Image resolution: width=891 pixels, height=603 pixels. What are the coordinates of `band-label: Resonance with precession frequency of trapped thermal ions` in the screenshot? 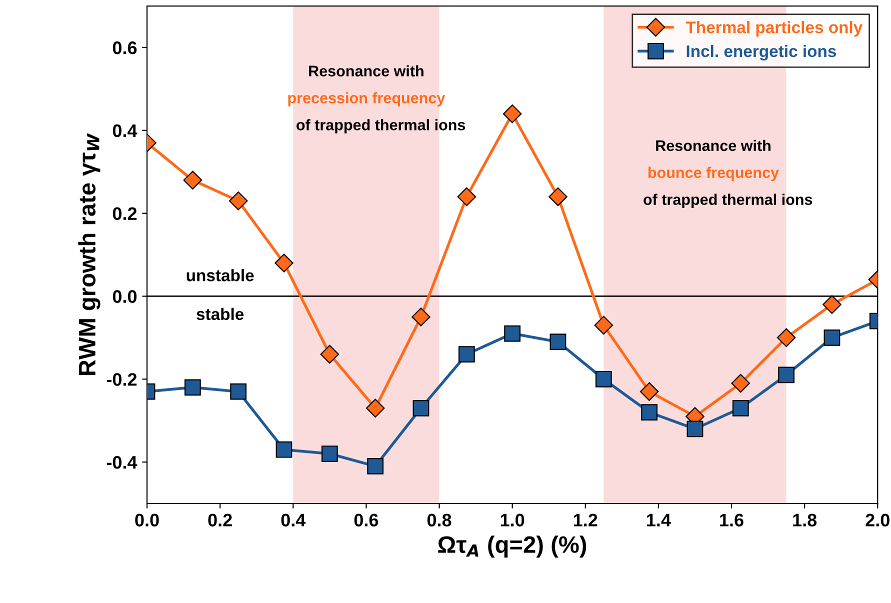 It's located at (377, 99).